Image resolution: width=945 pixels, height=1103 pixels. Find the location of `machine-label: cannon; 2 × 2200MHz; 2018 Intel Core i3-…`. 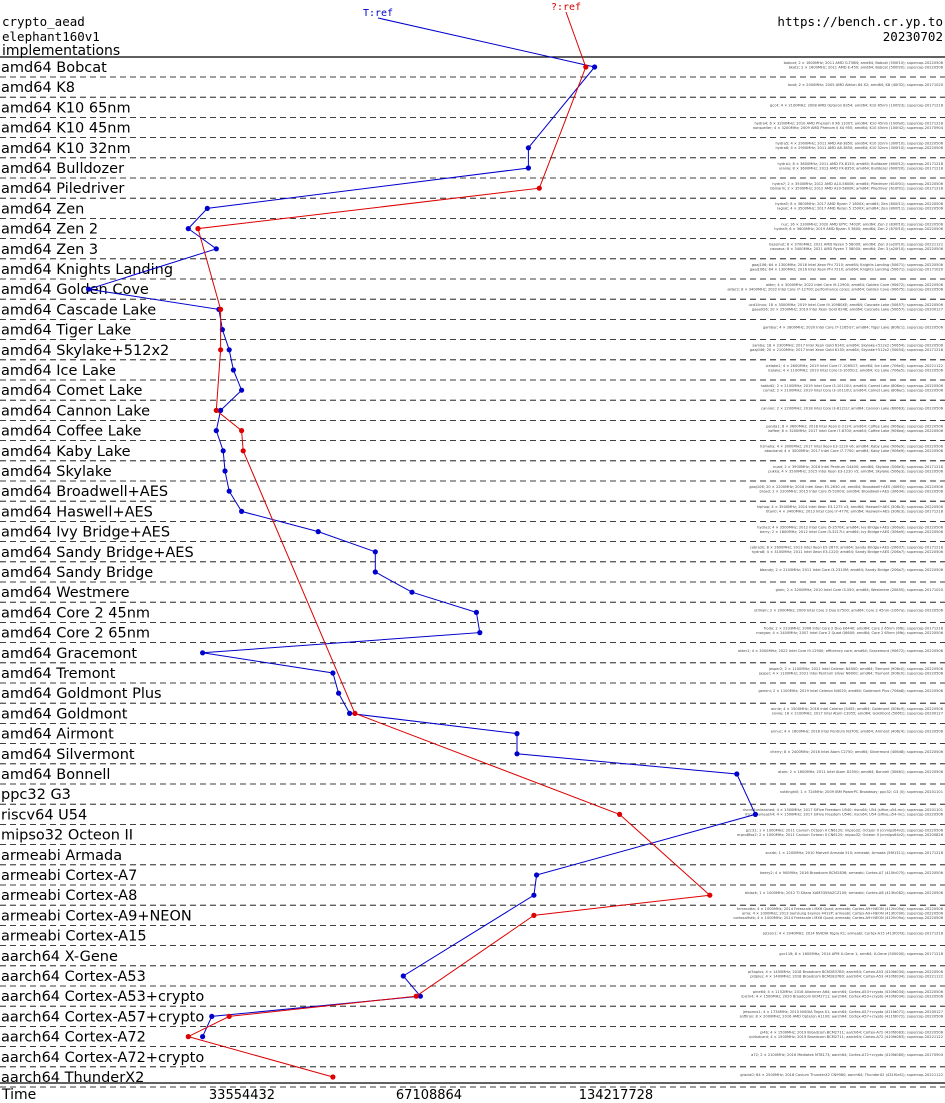

machine-label: cannon; 2 × 2200MHz; 2018 Intel Core i3-… is located at coordinates (852, 408).